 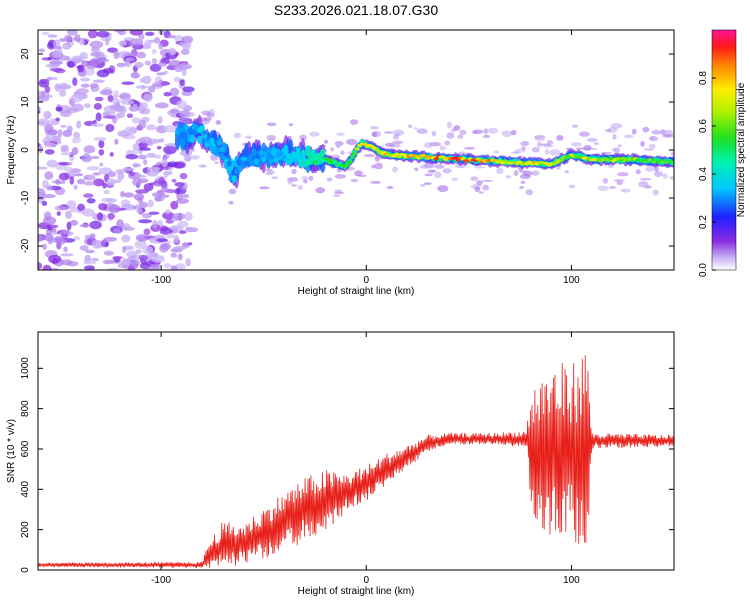 I want to click on y-tick-label: 10, so click(x=25, y=102).